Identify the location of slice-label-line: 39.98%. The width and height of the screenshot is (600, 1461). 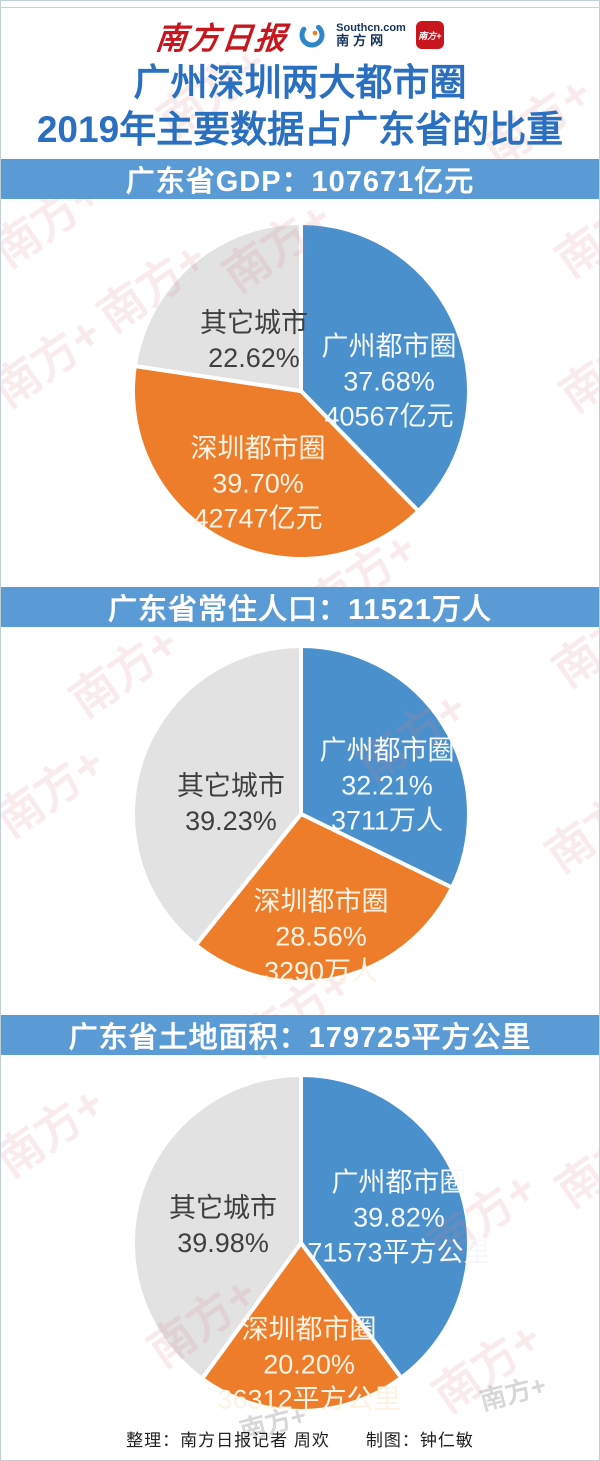
(223, 1243).